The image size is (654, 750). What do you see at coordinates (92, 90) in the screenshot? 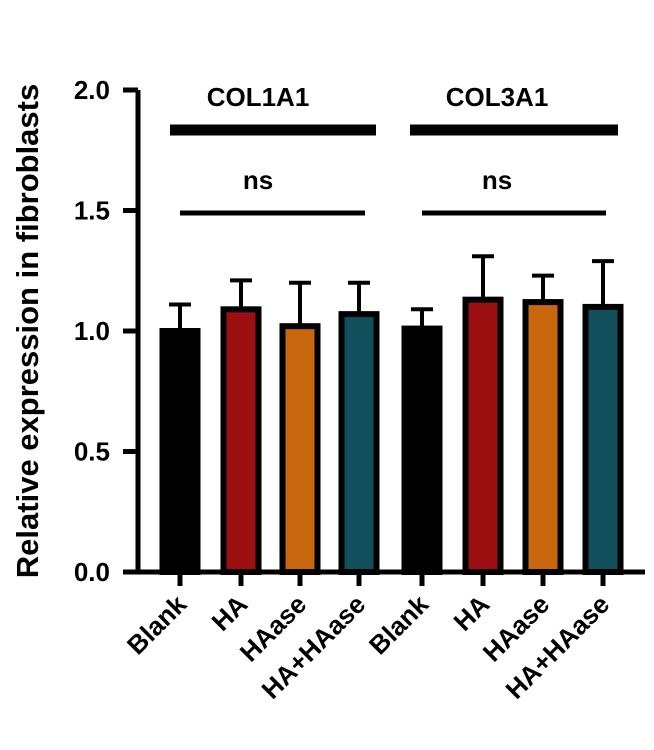
I see `y-tick-label: 2.0` at bounding box center [92, 90].